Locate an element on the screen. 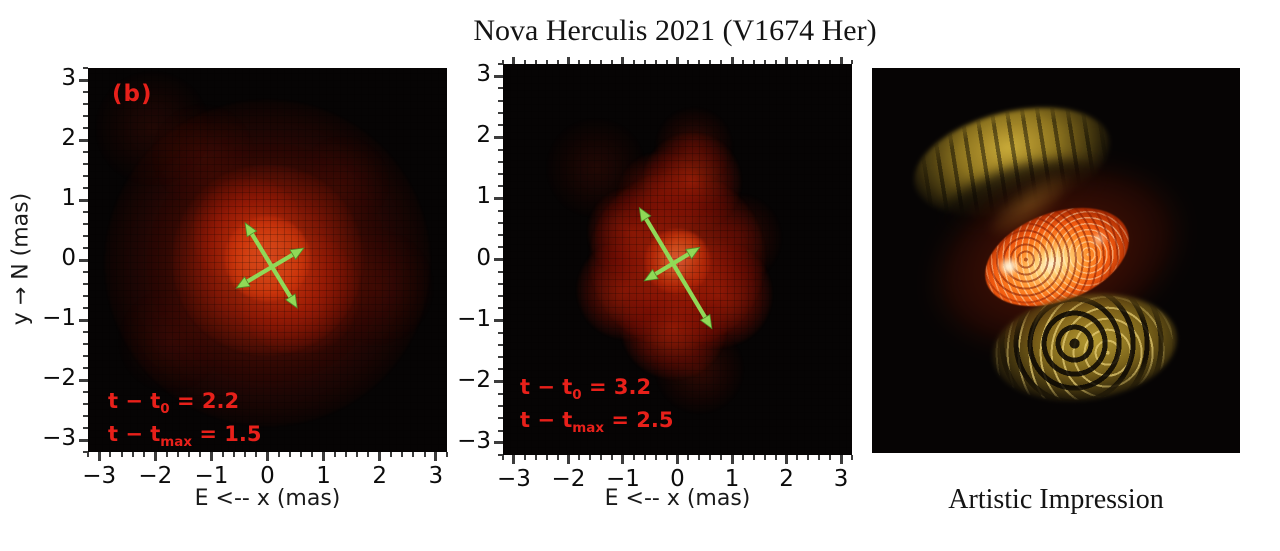 The height and width of the screenshot is (551, 1280). expansion-arrows-overlay is located at coordinates (270, 265).